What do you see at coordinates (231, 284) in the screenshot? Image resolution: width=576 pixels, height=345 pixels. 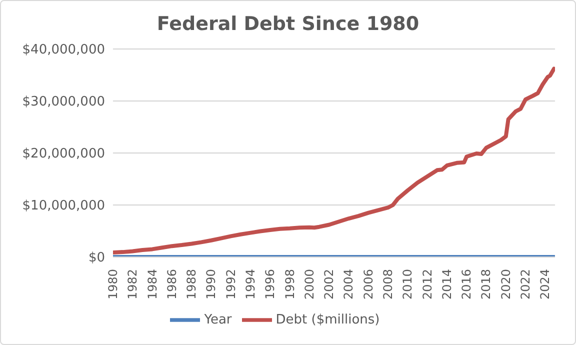 I see `x-tick-label: 1992` at bounding box center [231, 284].